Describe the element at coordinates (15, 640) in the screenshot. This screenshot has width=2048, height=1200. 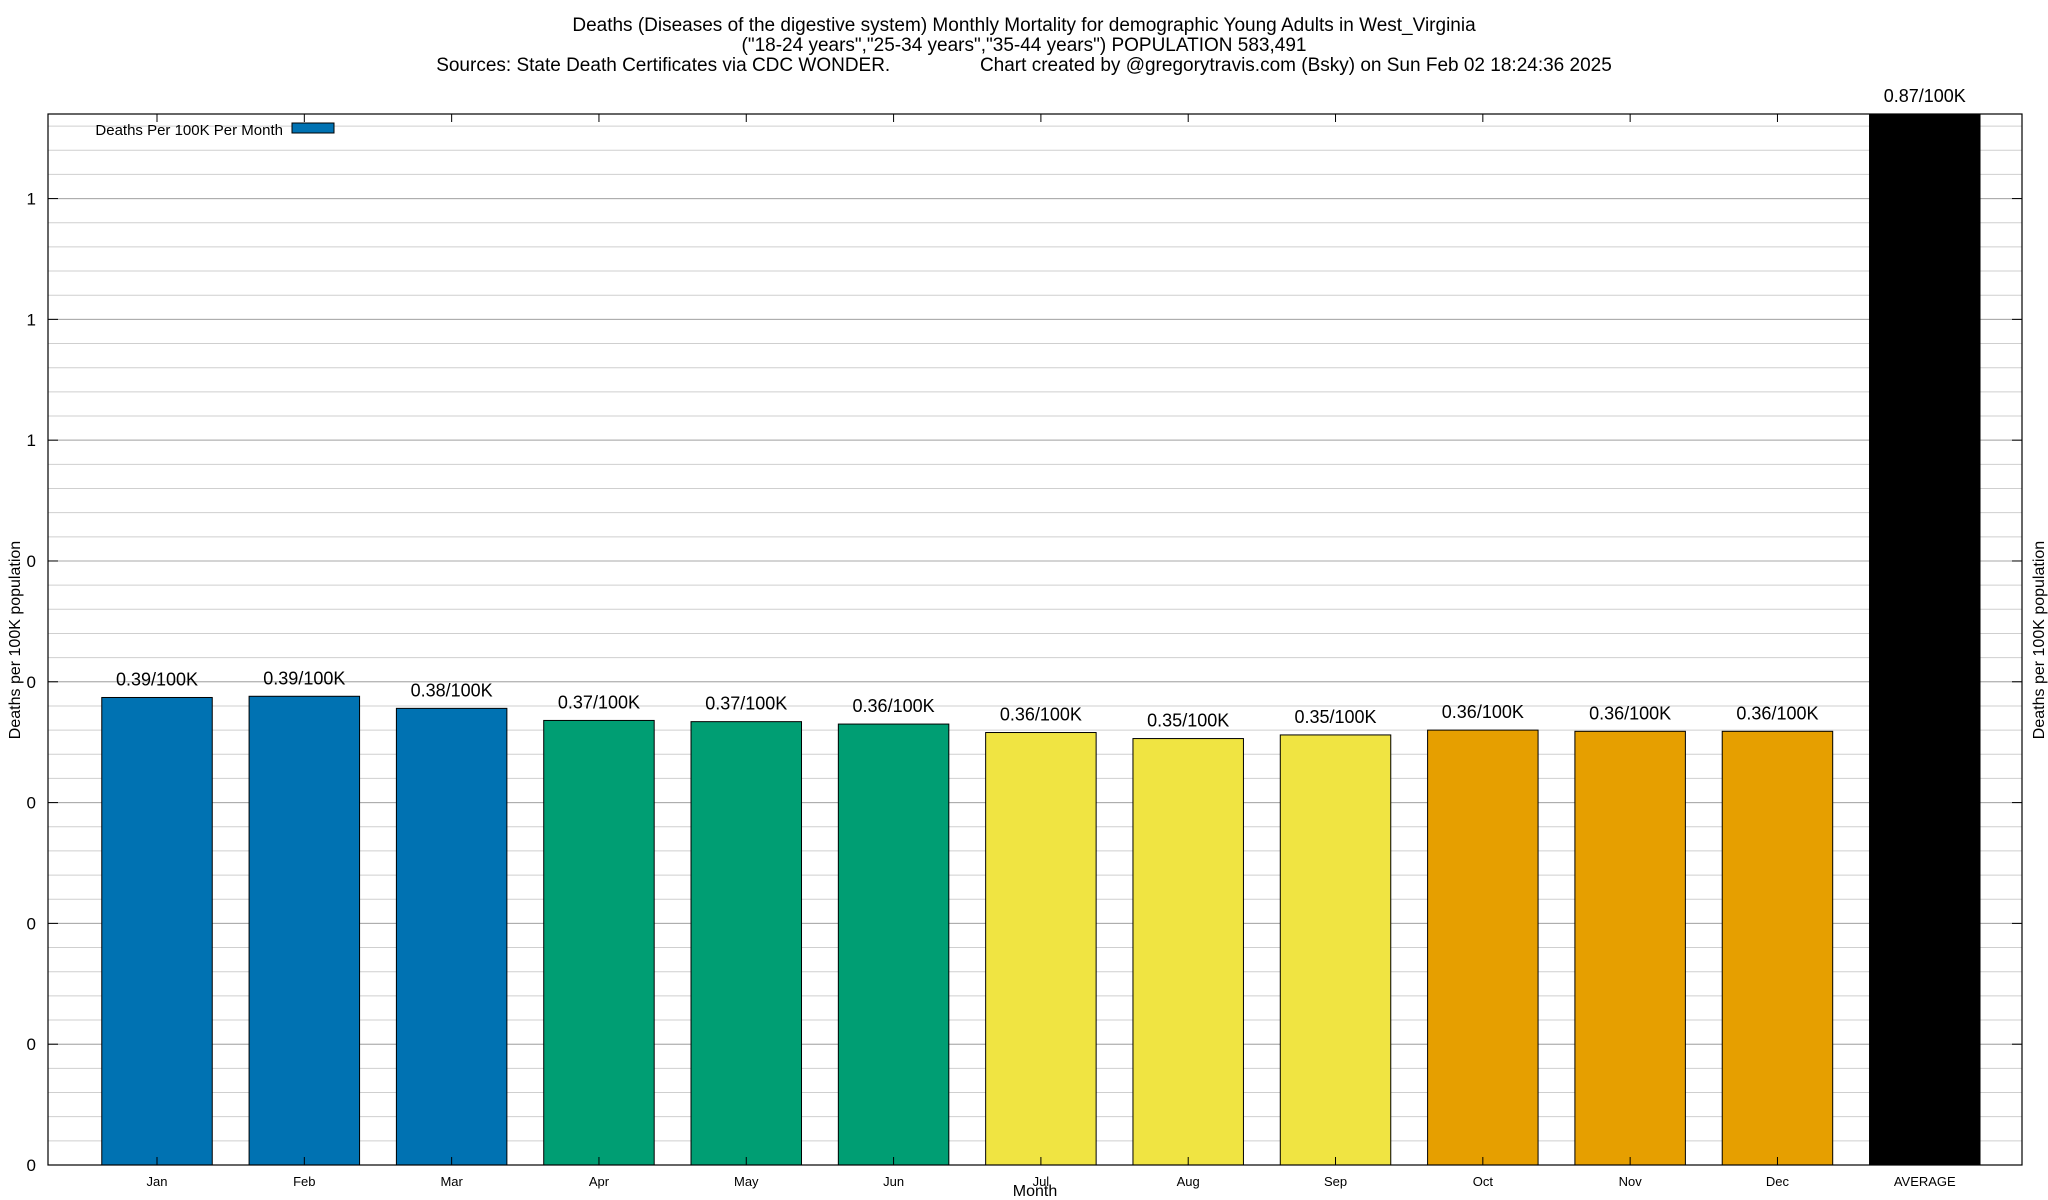
I see `y-axis-label: Deaths per 100K population` at that location.